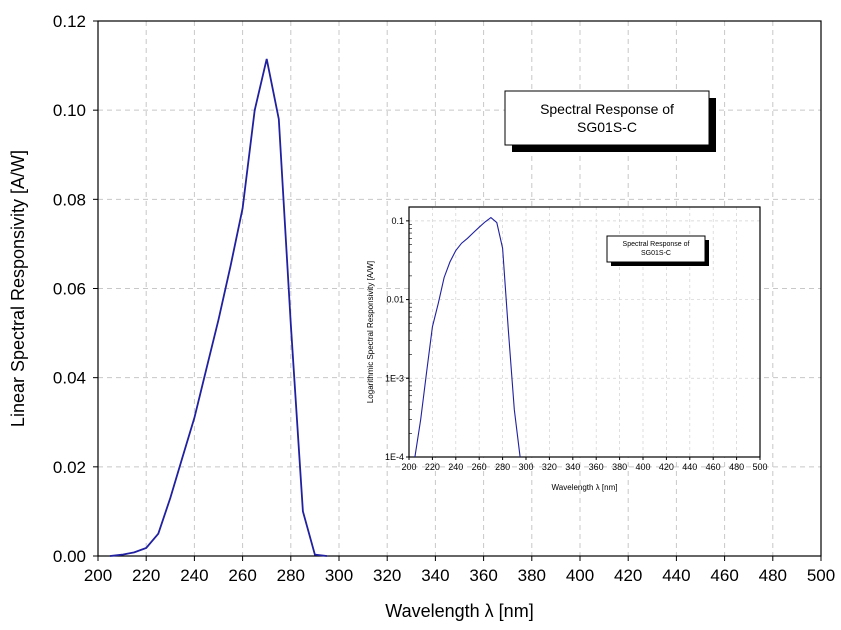 The height and width of the screenshot is (630, 841). I want to click on main-x-tick-label: 360, so click(483, 575).